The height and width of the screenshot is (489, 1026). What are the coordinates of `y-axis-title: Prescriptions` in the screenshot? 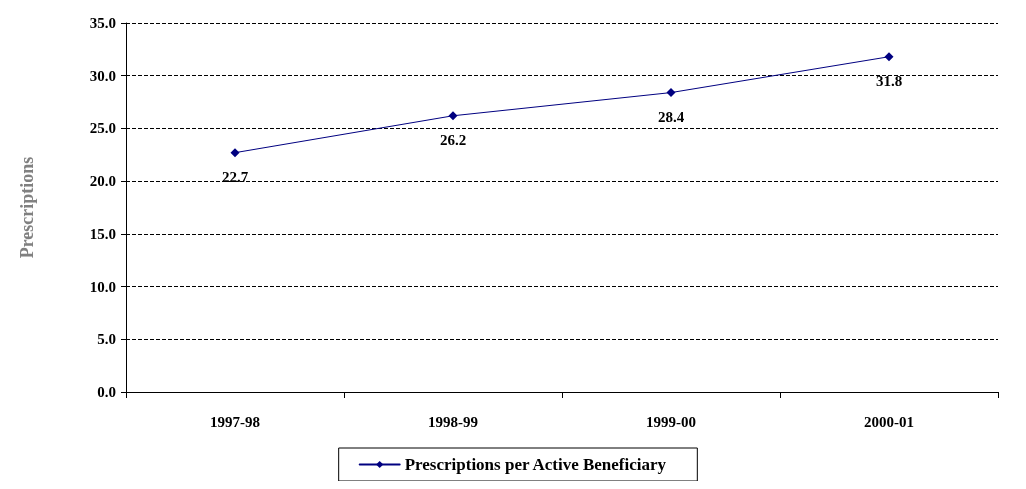 It's located at (27, 207).